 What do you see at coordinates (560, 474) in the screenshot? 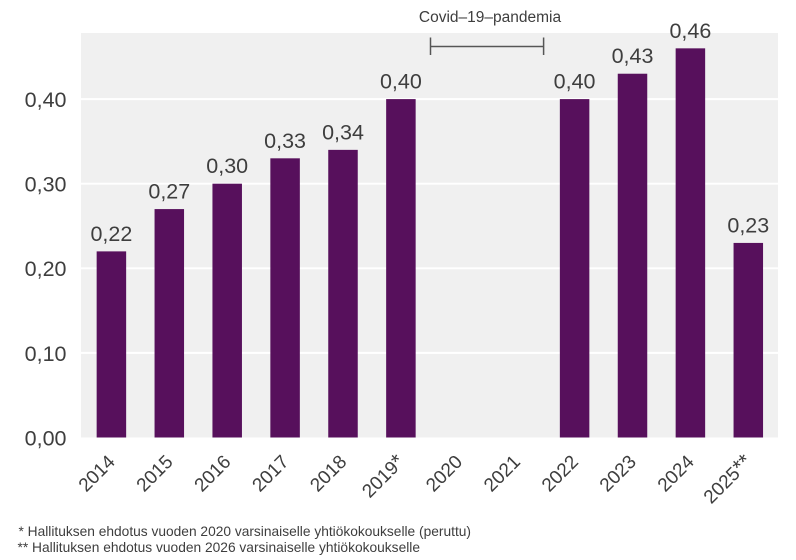
I see `svg-text: 2022` at bounding box center [560, 474].